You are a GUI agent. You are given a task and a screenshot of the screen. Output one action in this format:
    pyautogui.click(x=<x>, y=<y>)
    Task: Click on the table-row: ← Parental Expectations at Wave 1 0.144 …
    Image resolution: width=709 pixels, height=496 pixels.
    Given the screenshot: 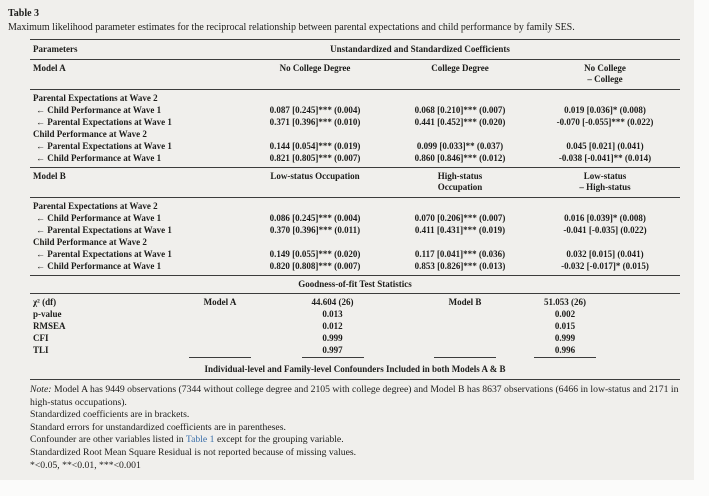 What is the action you would take?
    pyautogui.click(x=355, y=146)
    